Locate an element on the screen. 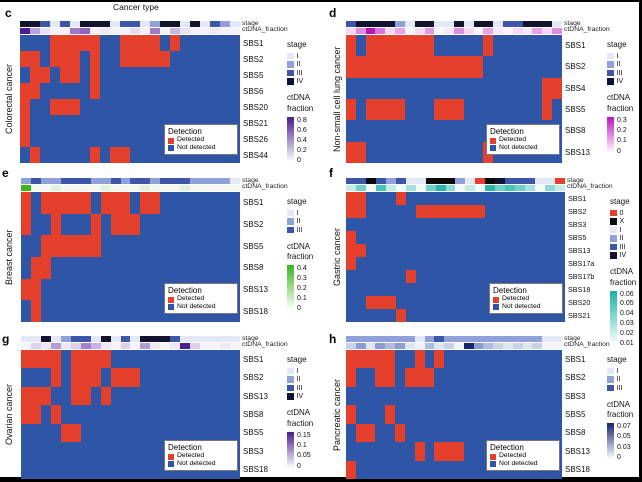 The image size is (642, 482). stage-swatch-label: II is located at coordinates (298, 65).